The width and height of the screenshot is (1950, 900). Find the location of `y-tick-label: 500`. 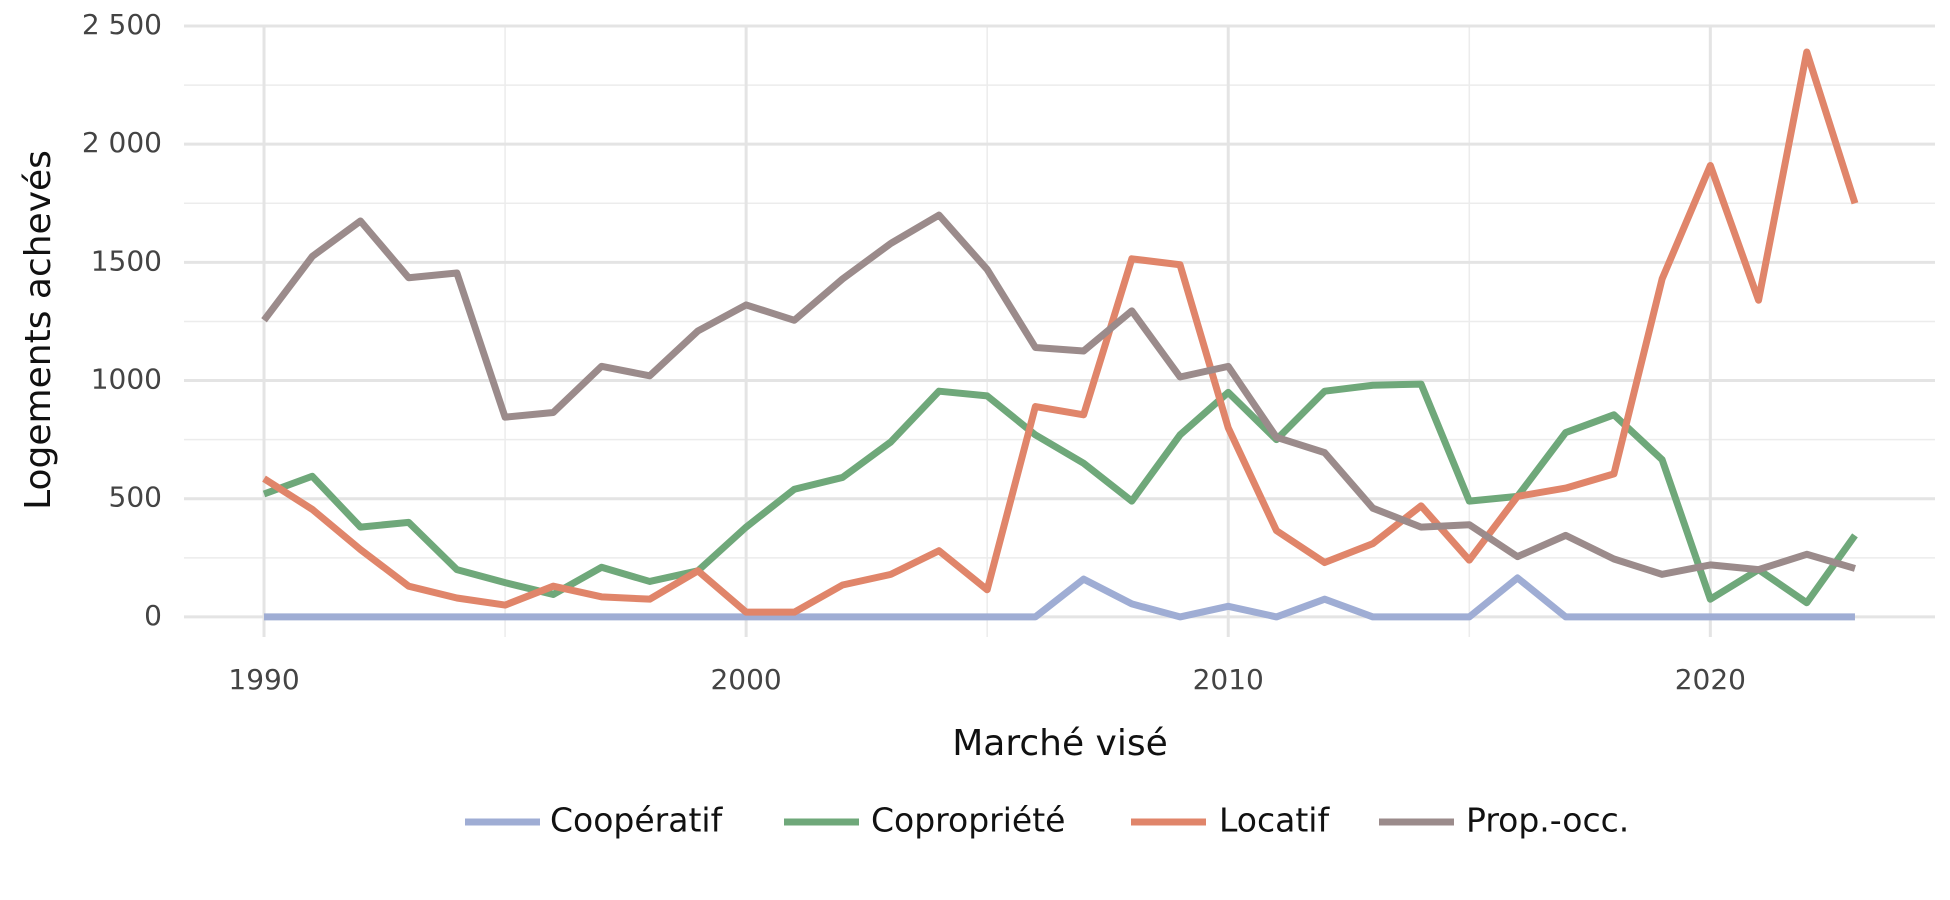

y-tick-label: 500 is located at coordinates (135, 497).